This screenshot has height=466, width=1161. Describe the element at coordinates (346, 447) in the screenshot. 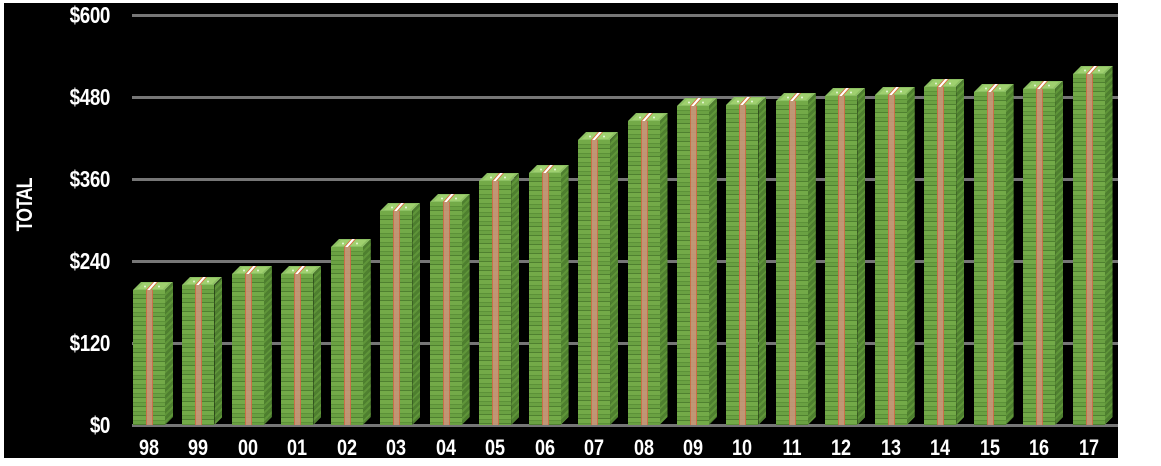

I see `x-tick-label: 02` at that location.